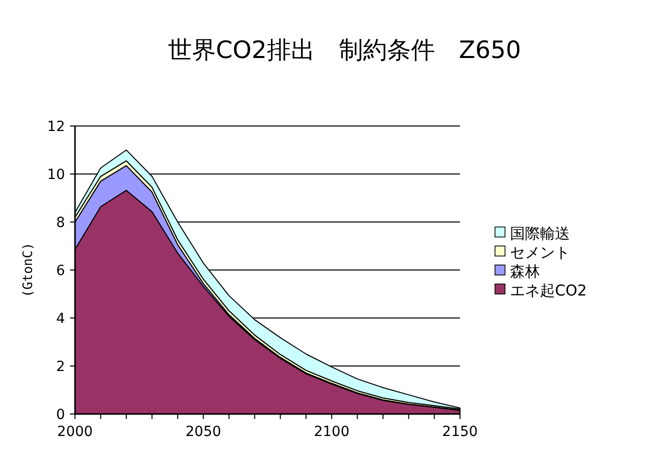 The image size is (669, 457). What do you see at coordinates (540, 252) in the screenshot?
I see `legend-label: セメント` at bounding box center [540, 252].